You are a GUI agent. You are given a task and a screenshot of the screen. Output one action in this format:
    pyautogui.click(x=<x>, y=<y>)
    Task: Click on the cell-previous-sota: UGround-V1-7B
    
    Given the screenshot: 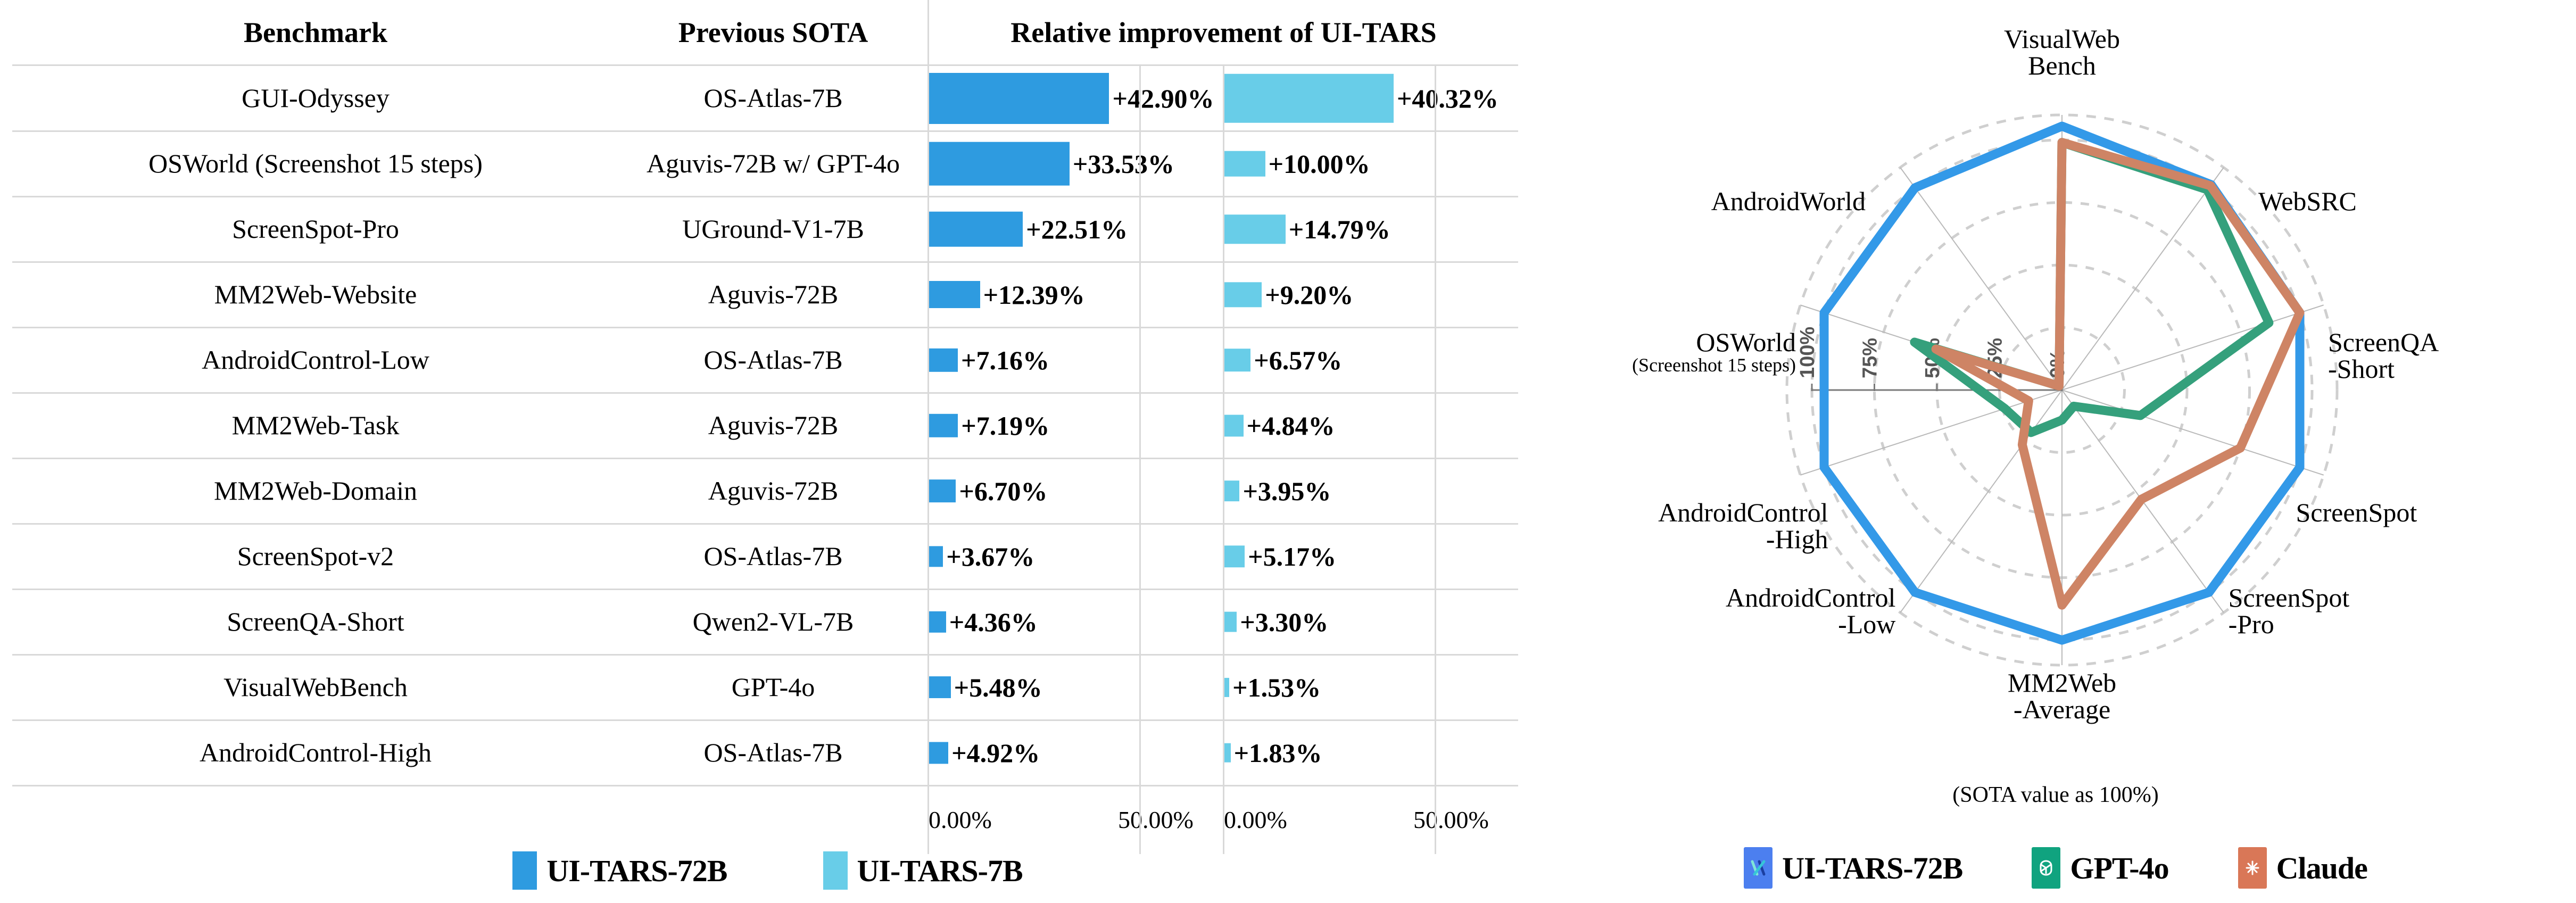 What is the action you would take?
    pyautogui.click(x=773, y=229)
    